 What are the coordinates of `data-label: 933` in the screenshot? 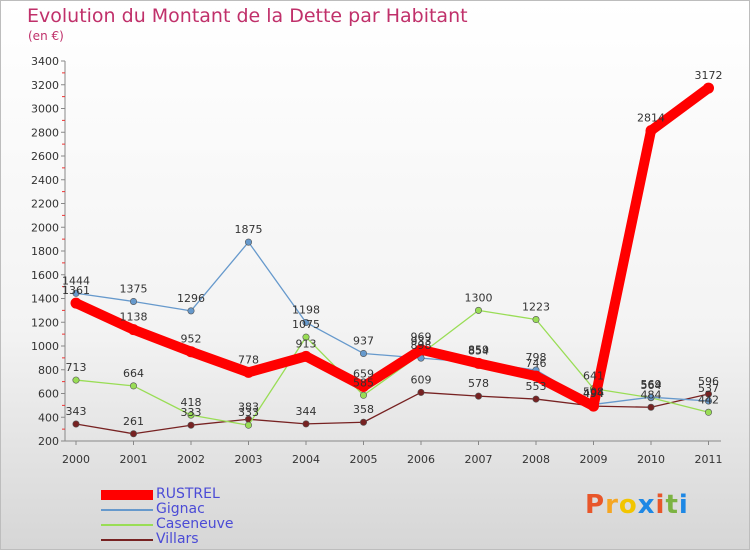 It's located at (421, 341).